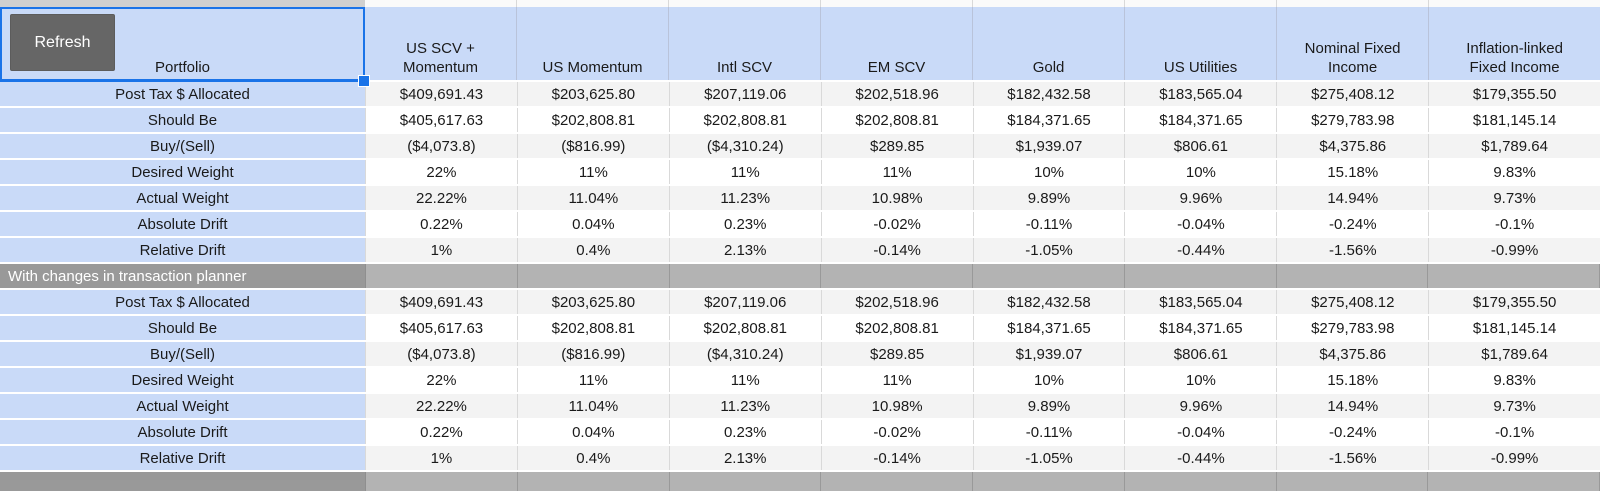 The height and width of the screenshot is (491, 1600). I want to click on column-header-em-scv: EM SCV, so click(897, 43).